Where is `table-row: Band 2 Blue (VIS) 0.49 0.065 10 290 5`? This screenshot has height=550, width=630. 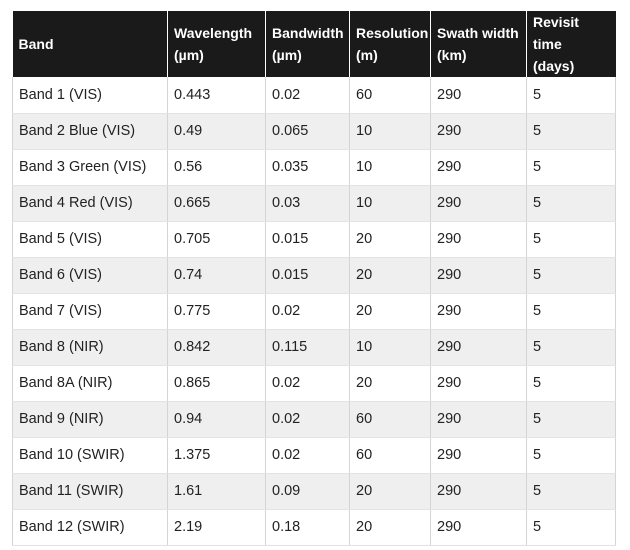
table-row: Band 2 Blue (VIS) 0.49 0.065 10 290 5 is located at coordinates (314, 131).